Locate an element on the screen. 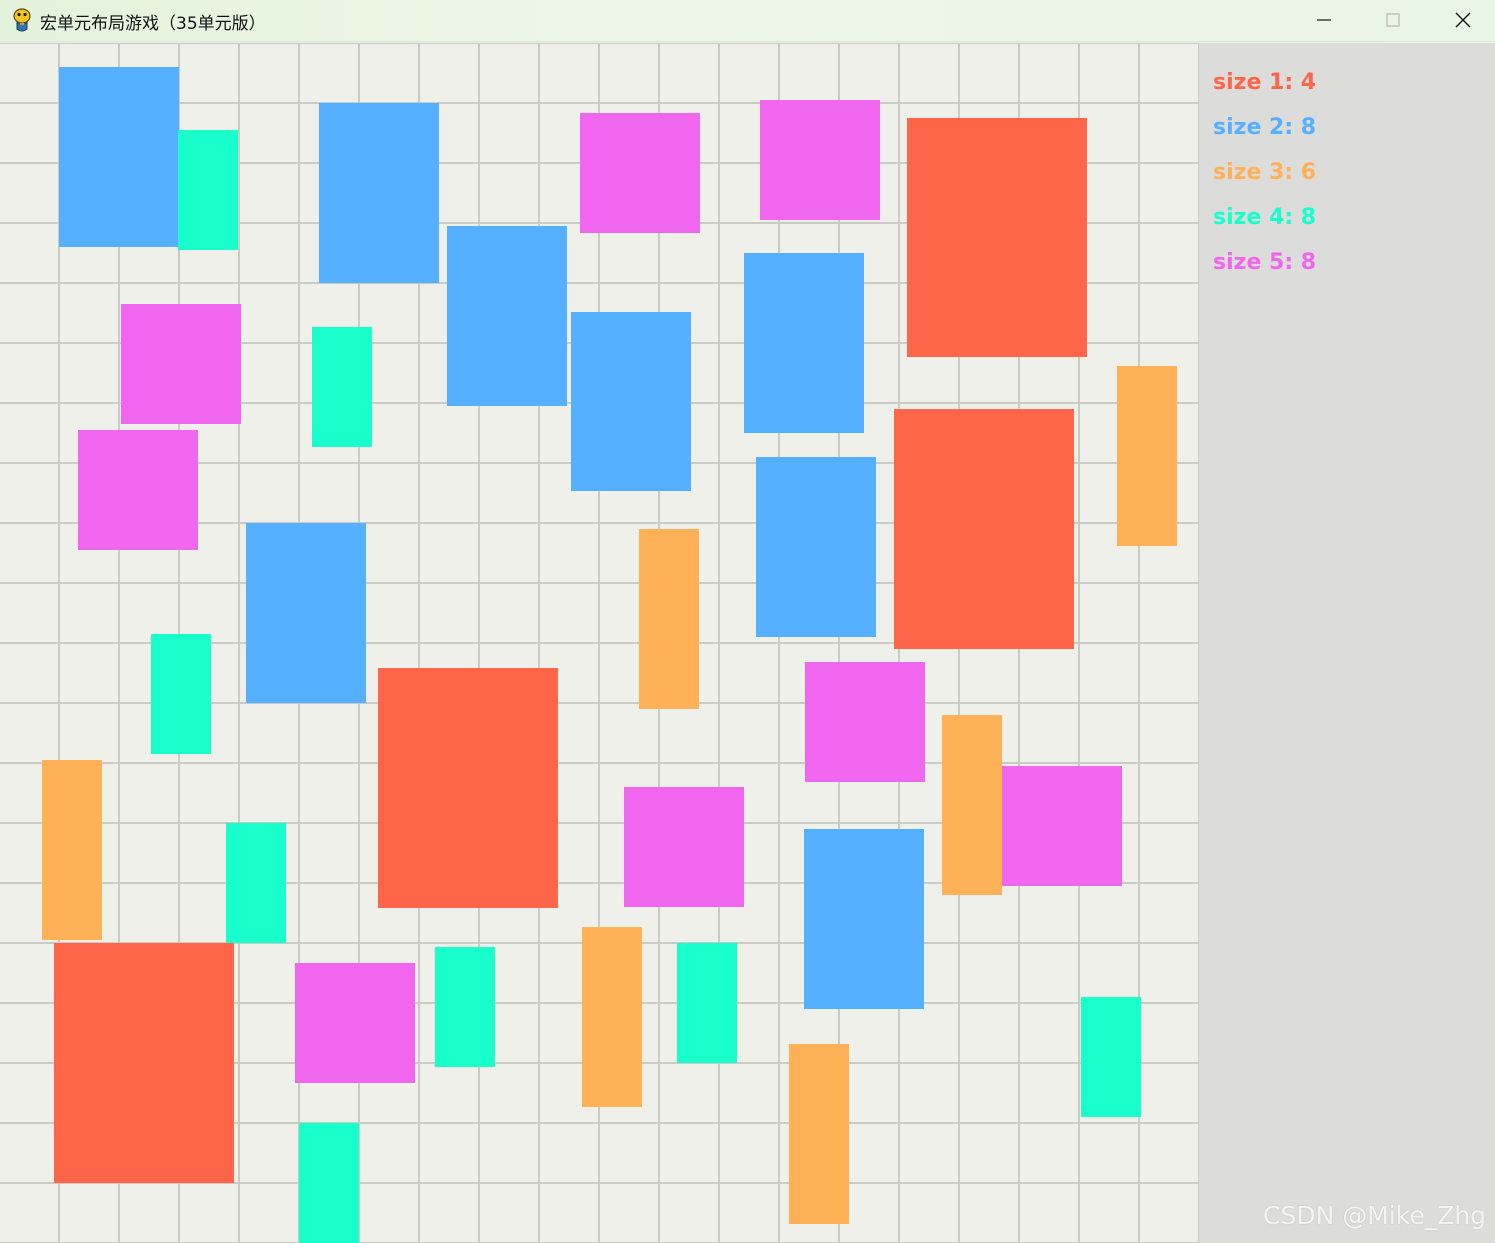 Image resolution: width=1495 pixels, height=1243 pixels. legend-item-size-5: size 5: 8 is located at coordinates (1265, 262).